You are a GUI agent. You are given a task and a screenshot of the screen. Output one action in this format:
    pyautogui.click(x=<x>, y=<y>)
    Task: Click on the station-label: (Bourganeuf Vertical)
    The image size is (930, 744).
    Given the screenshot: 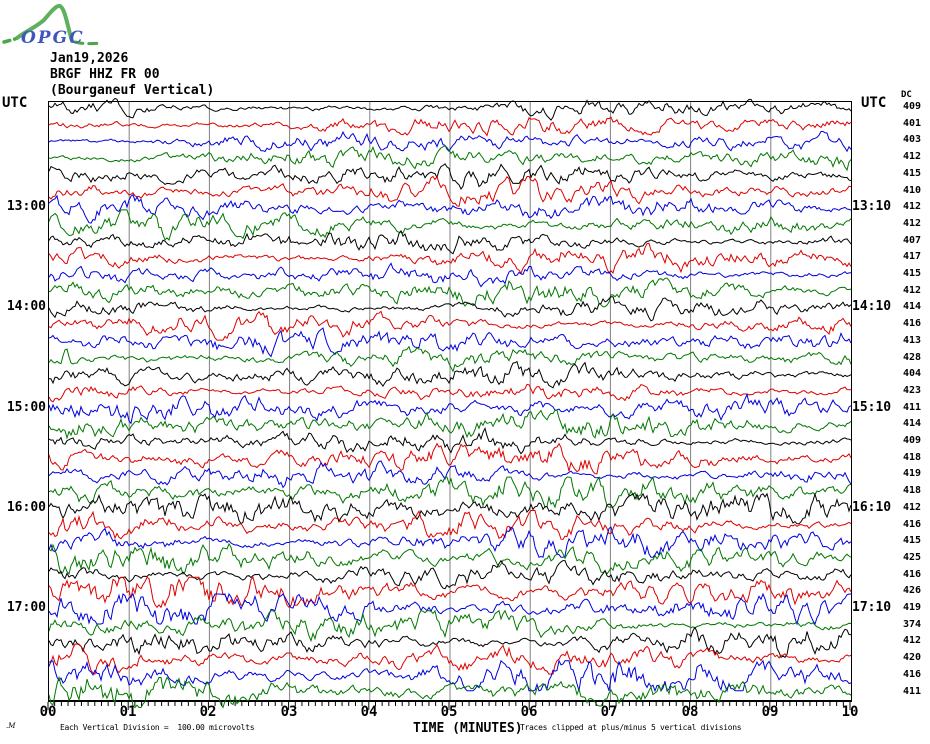 What is the action you would take?
    pyautogui.click(x=132, y=90)
    